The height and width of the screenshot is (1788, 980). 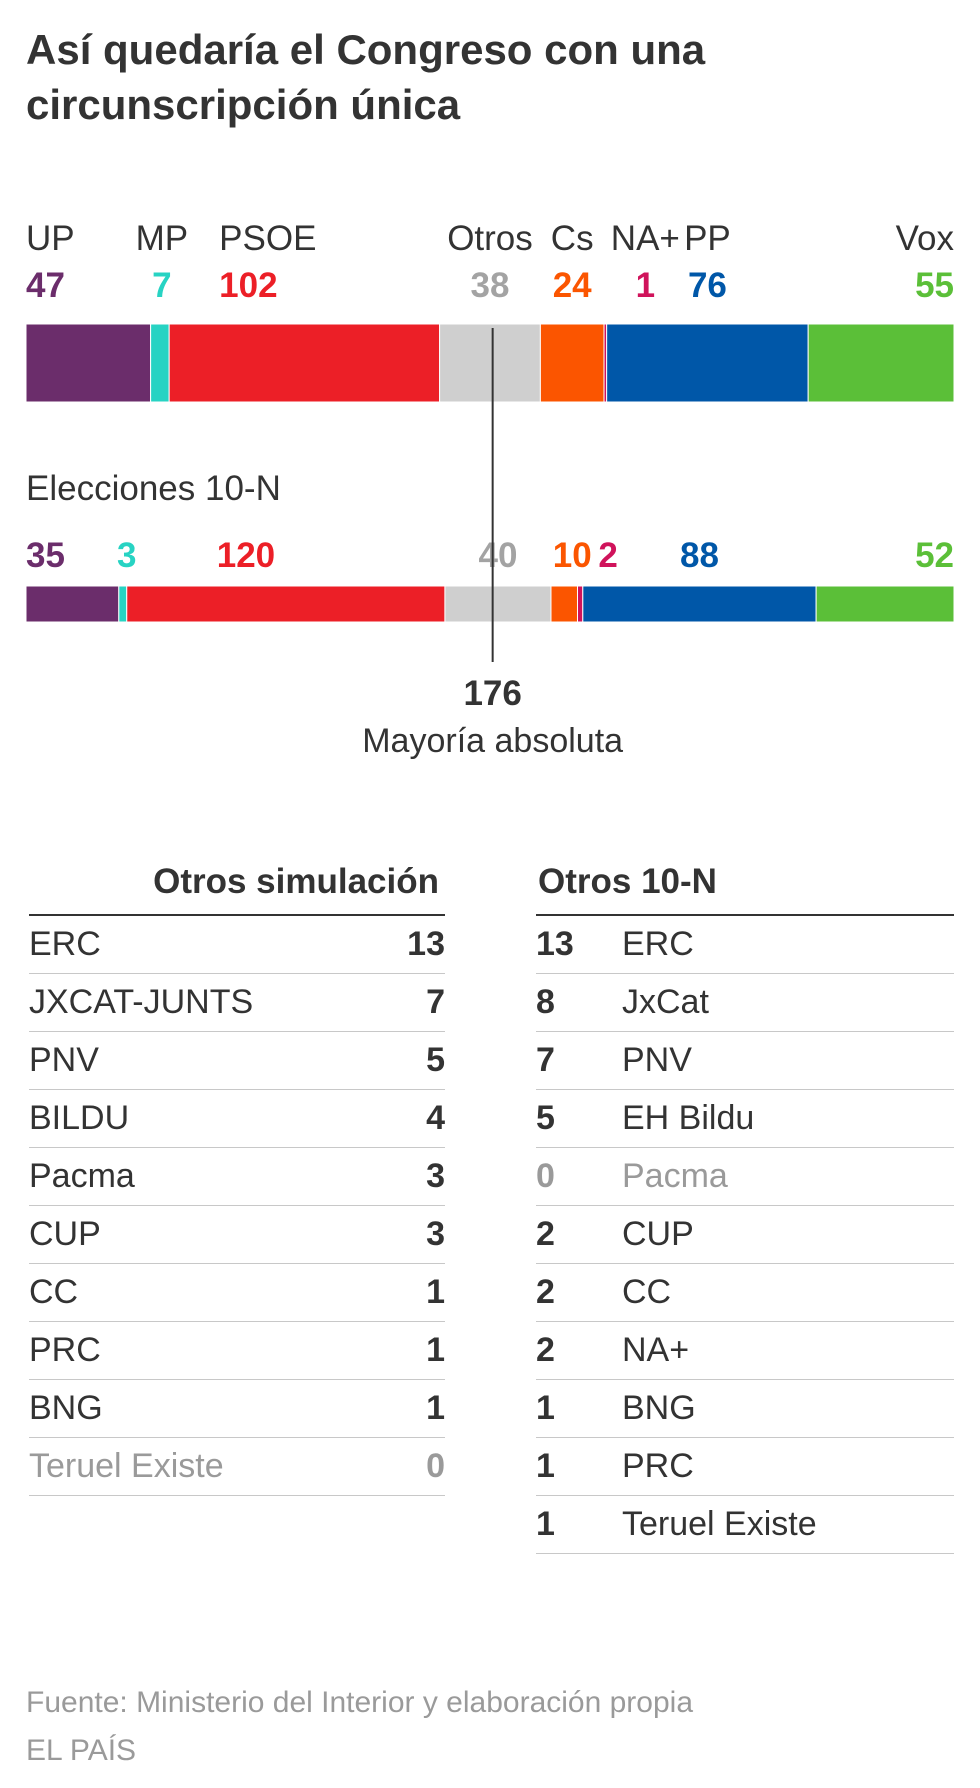 I want to click on seat-value-label: 88, so click(x=699, y=555).